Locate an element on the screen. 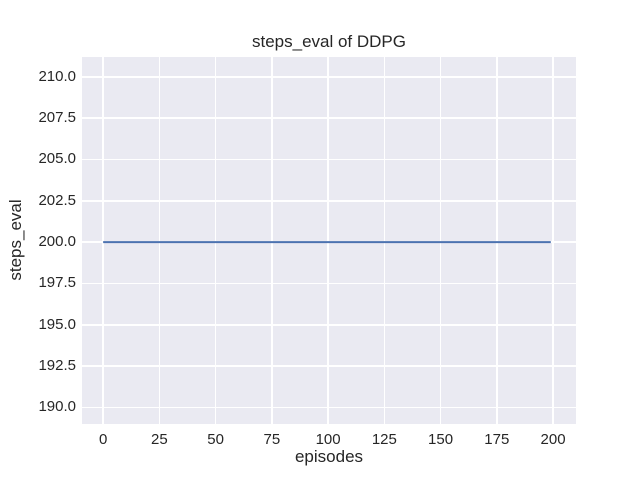 Image resolution: width=640 pixels, height=480 pixels. y-tick-label: 200.0 is located at coordinates (57, 242).